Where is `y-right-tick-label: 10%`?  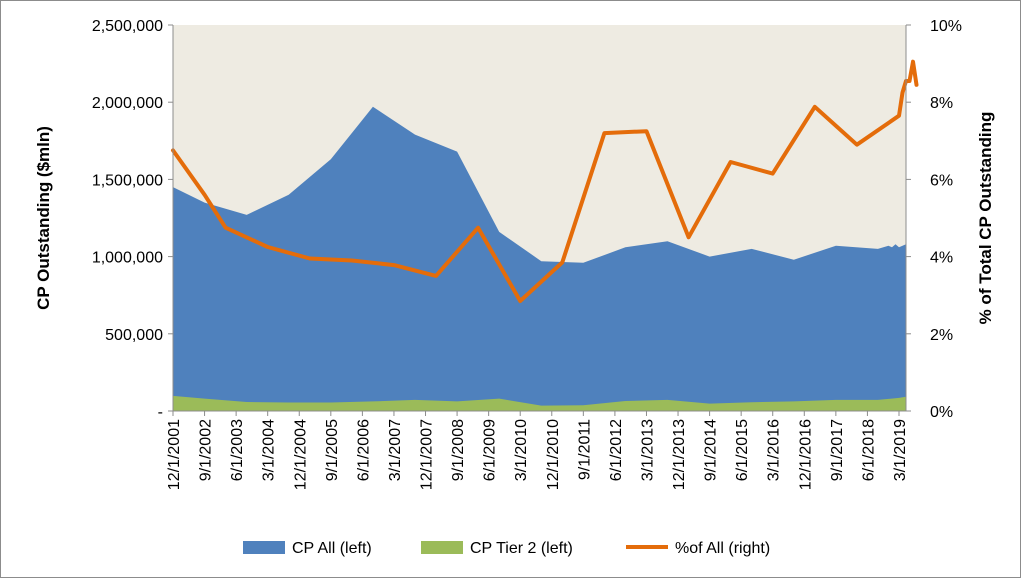 y-right-tick-label: 10% is located at coordinates (946, 26).